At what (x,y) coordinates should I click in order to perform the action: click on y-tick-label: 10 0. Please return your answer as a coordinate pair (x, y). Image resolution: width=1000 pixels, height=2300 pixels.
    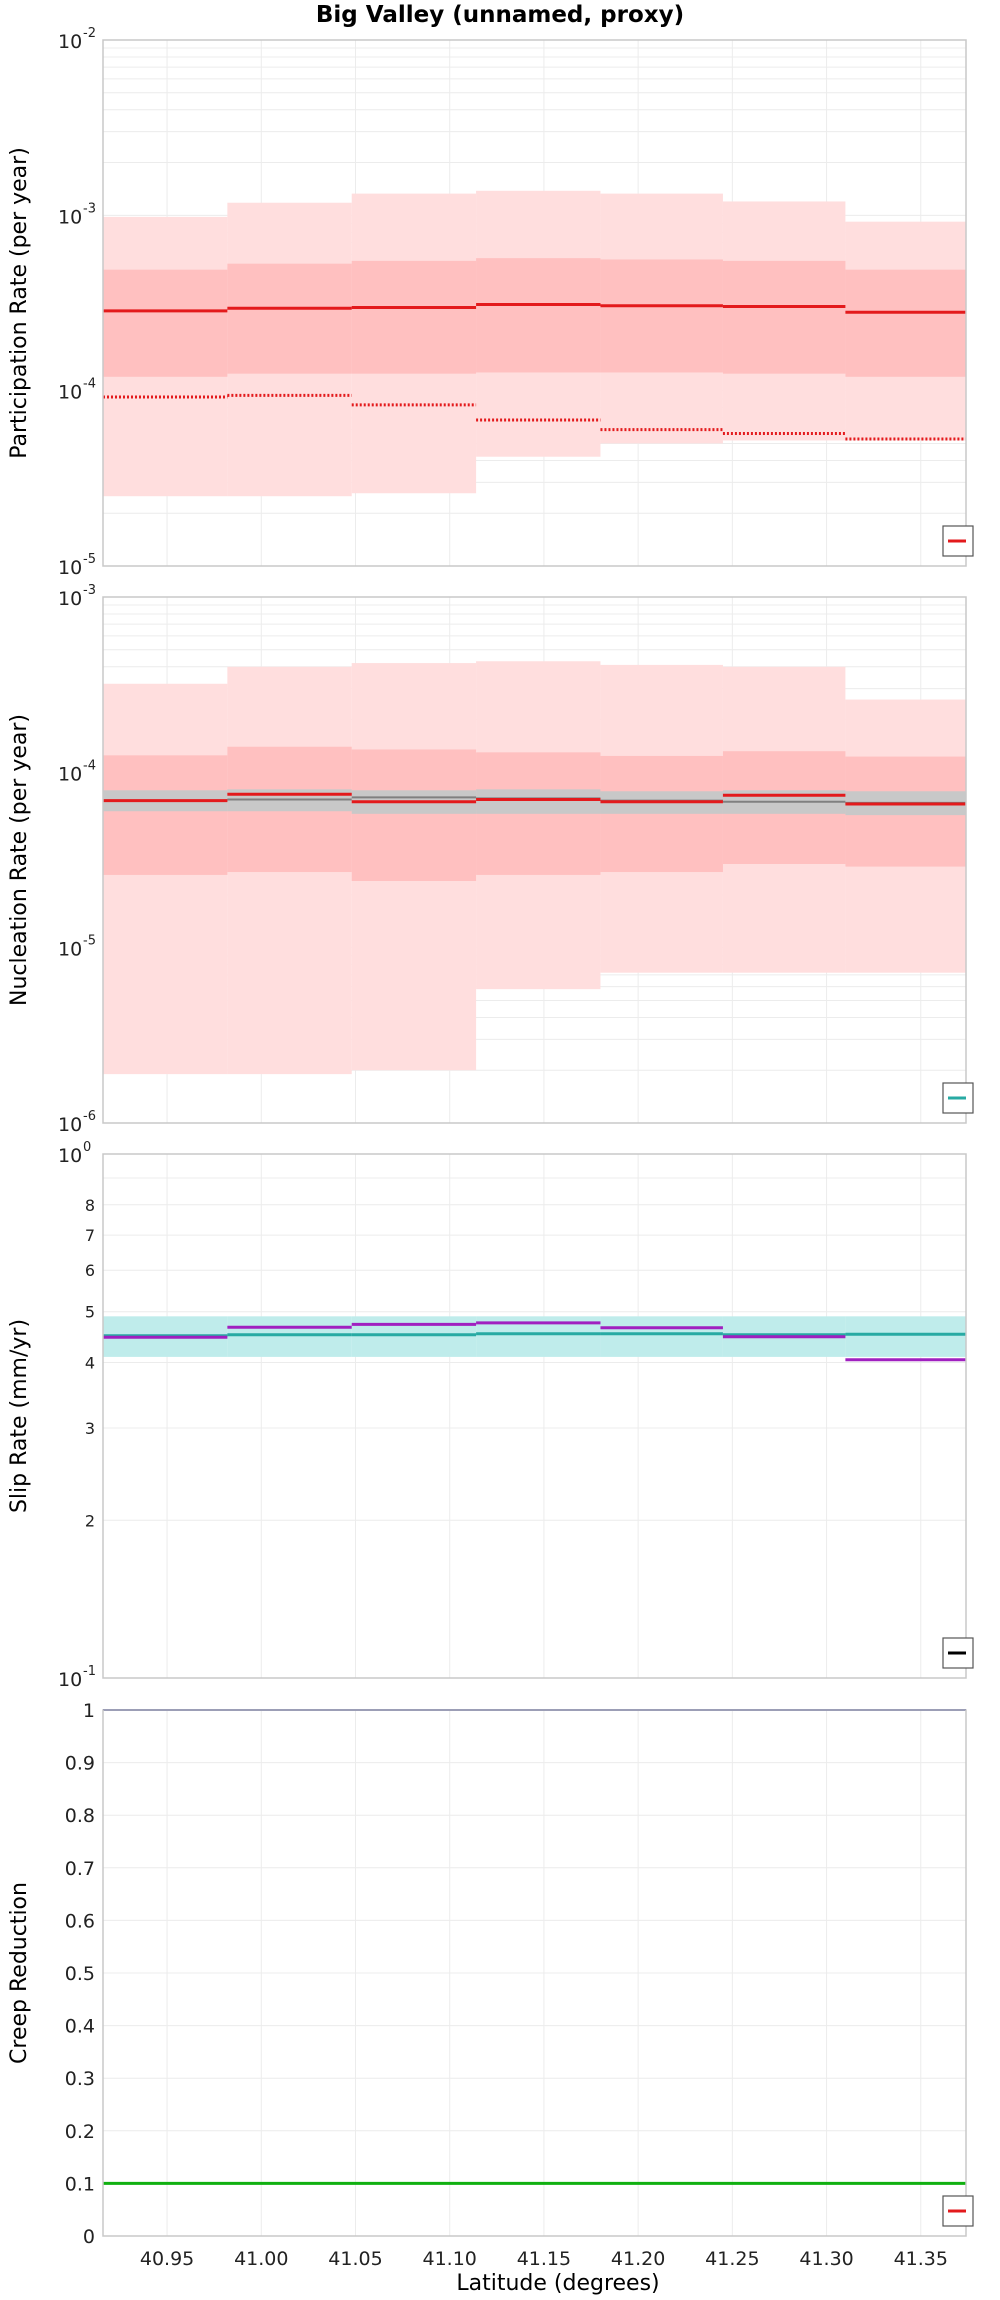
    Looking at the image, I should click on (74, 1153).